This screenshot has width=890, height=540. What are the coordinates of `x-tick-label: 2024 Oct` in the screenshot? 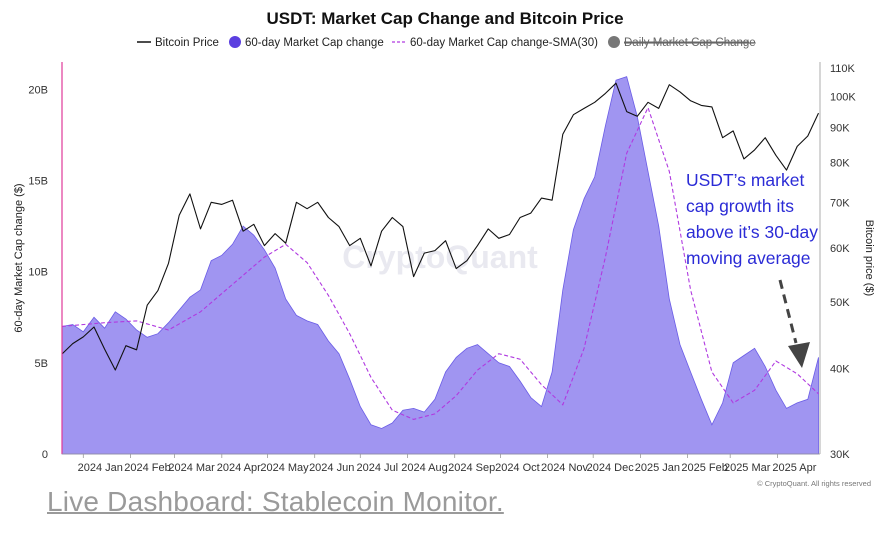 It's located at (517, 468).